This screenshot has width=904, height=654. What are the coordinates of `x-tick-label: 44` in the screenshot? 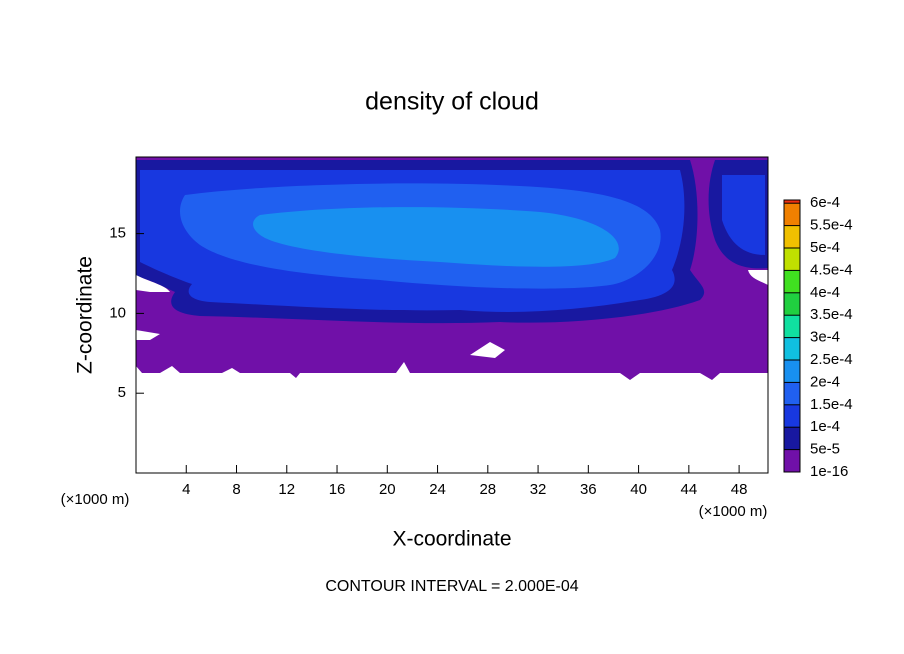 It's located at (688, 489).